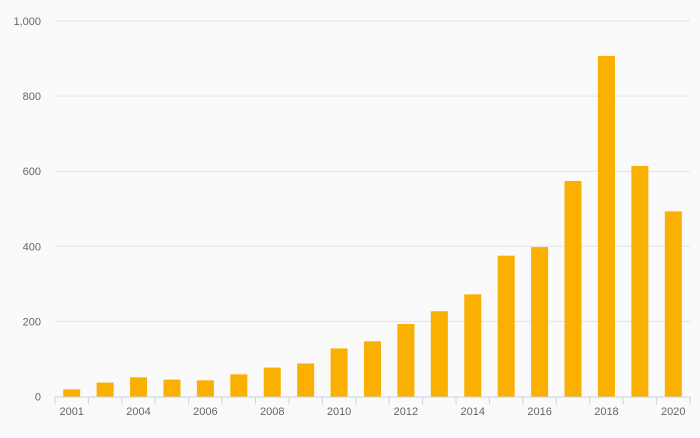 The image size is (700, 438). What do you see at coordinates (372, 407) in the screenshot?
I see `x-axis: 2001 2004 2006 2008 2010 2012 2014 2016 2018 2020` at bounding box center [372, 407].